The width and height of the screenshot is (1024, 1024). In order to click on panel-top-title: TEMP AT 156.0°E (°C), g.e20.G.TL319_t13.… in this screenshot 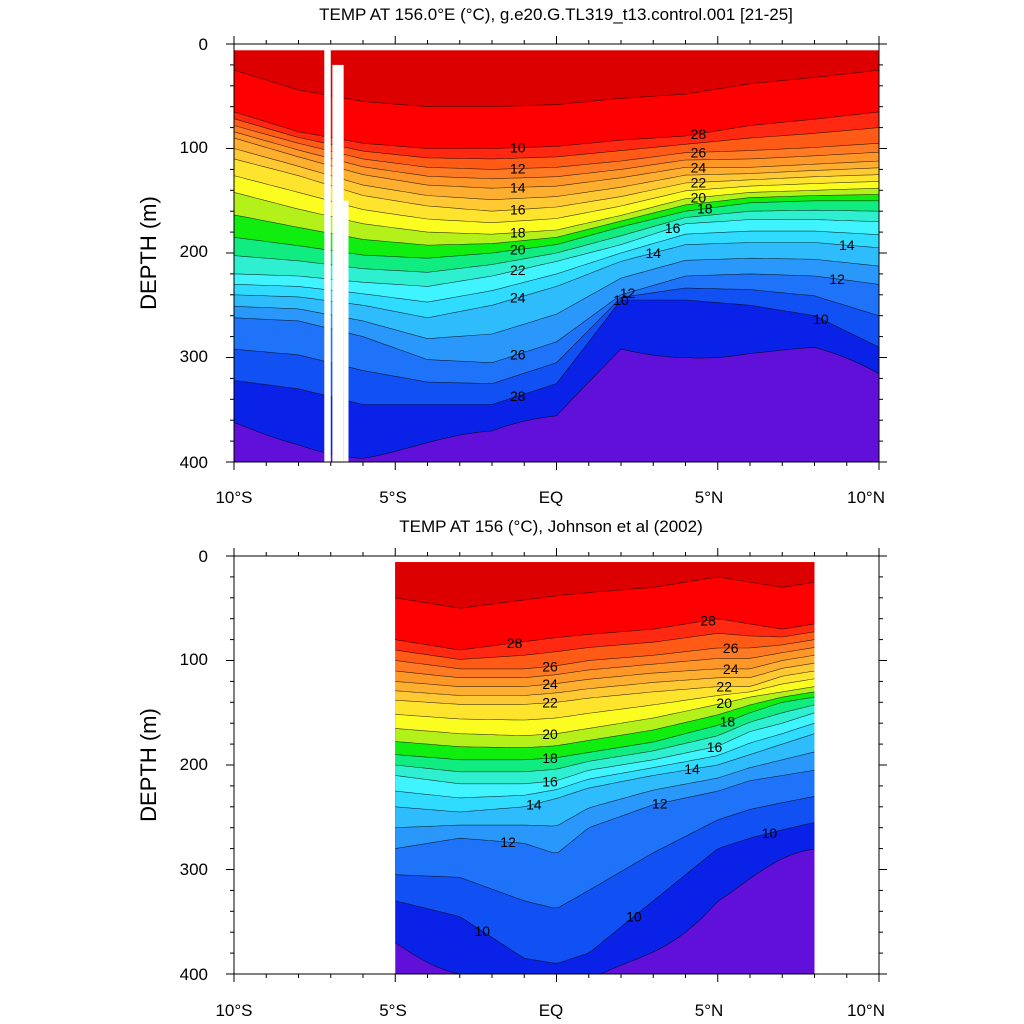, I will do `click(556, 14)`.